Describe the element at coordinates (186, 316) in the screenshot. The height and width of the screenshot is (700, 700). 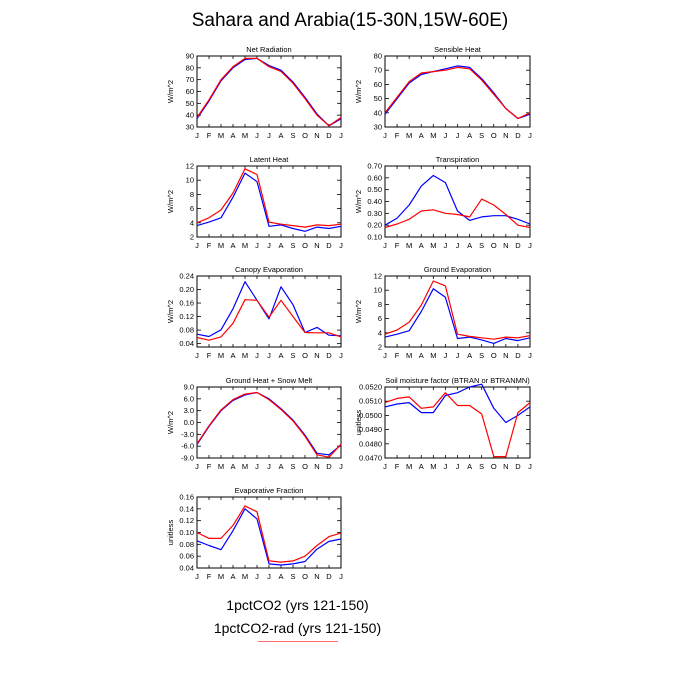
I see `y-tick-label: 0.12` at that location.